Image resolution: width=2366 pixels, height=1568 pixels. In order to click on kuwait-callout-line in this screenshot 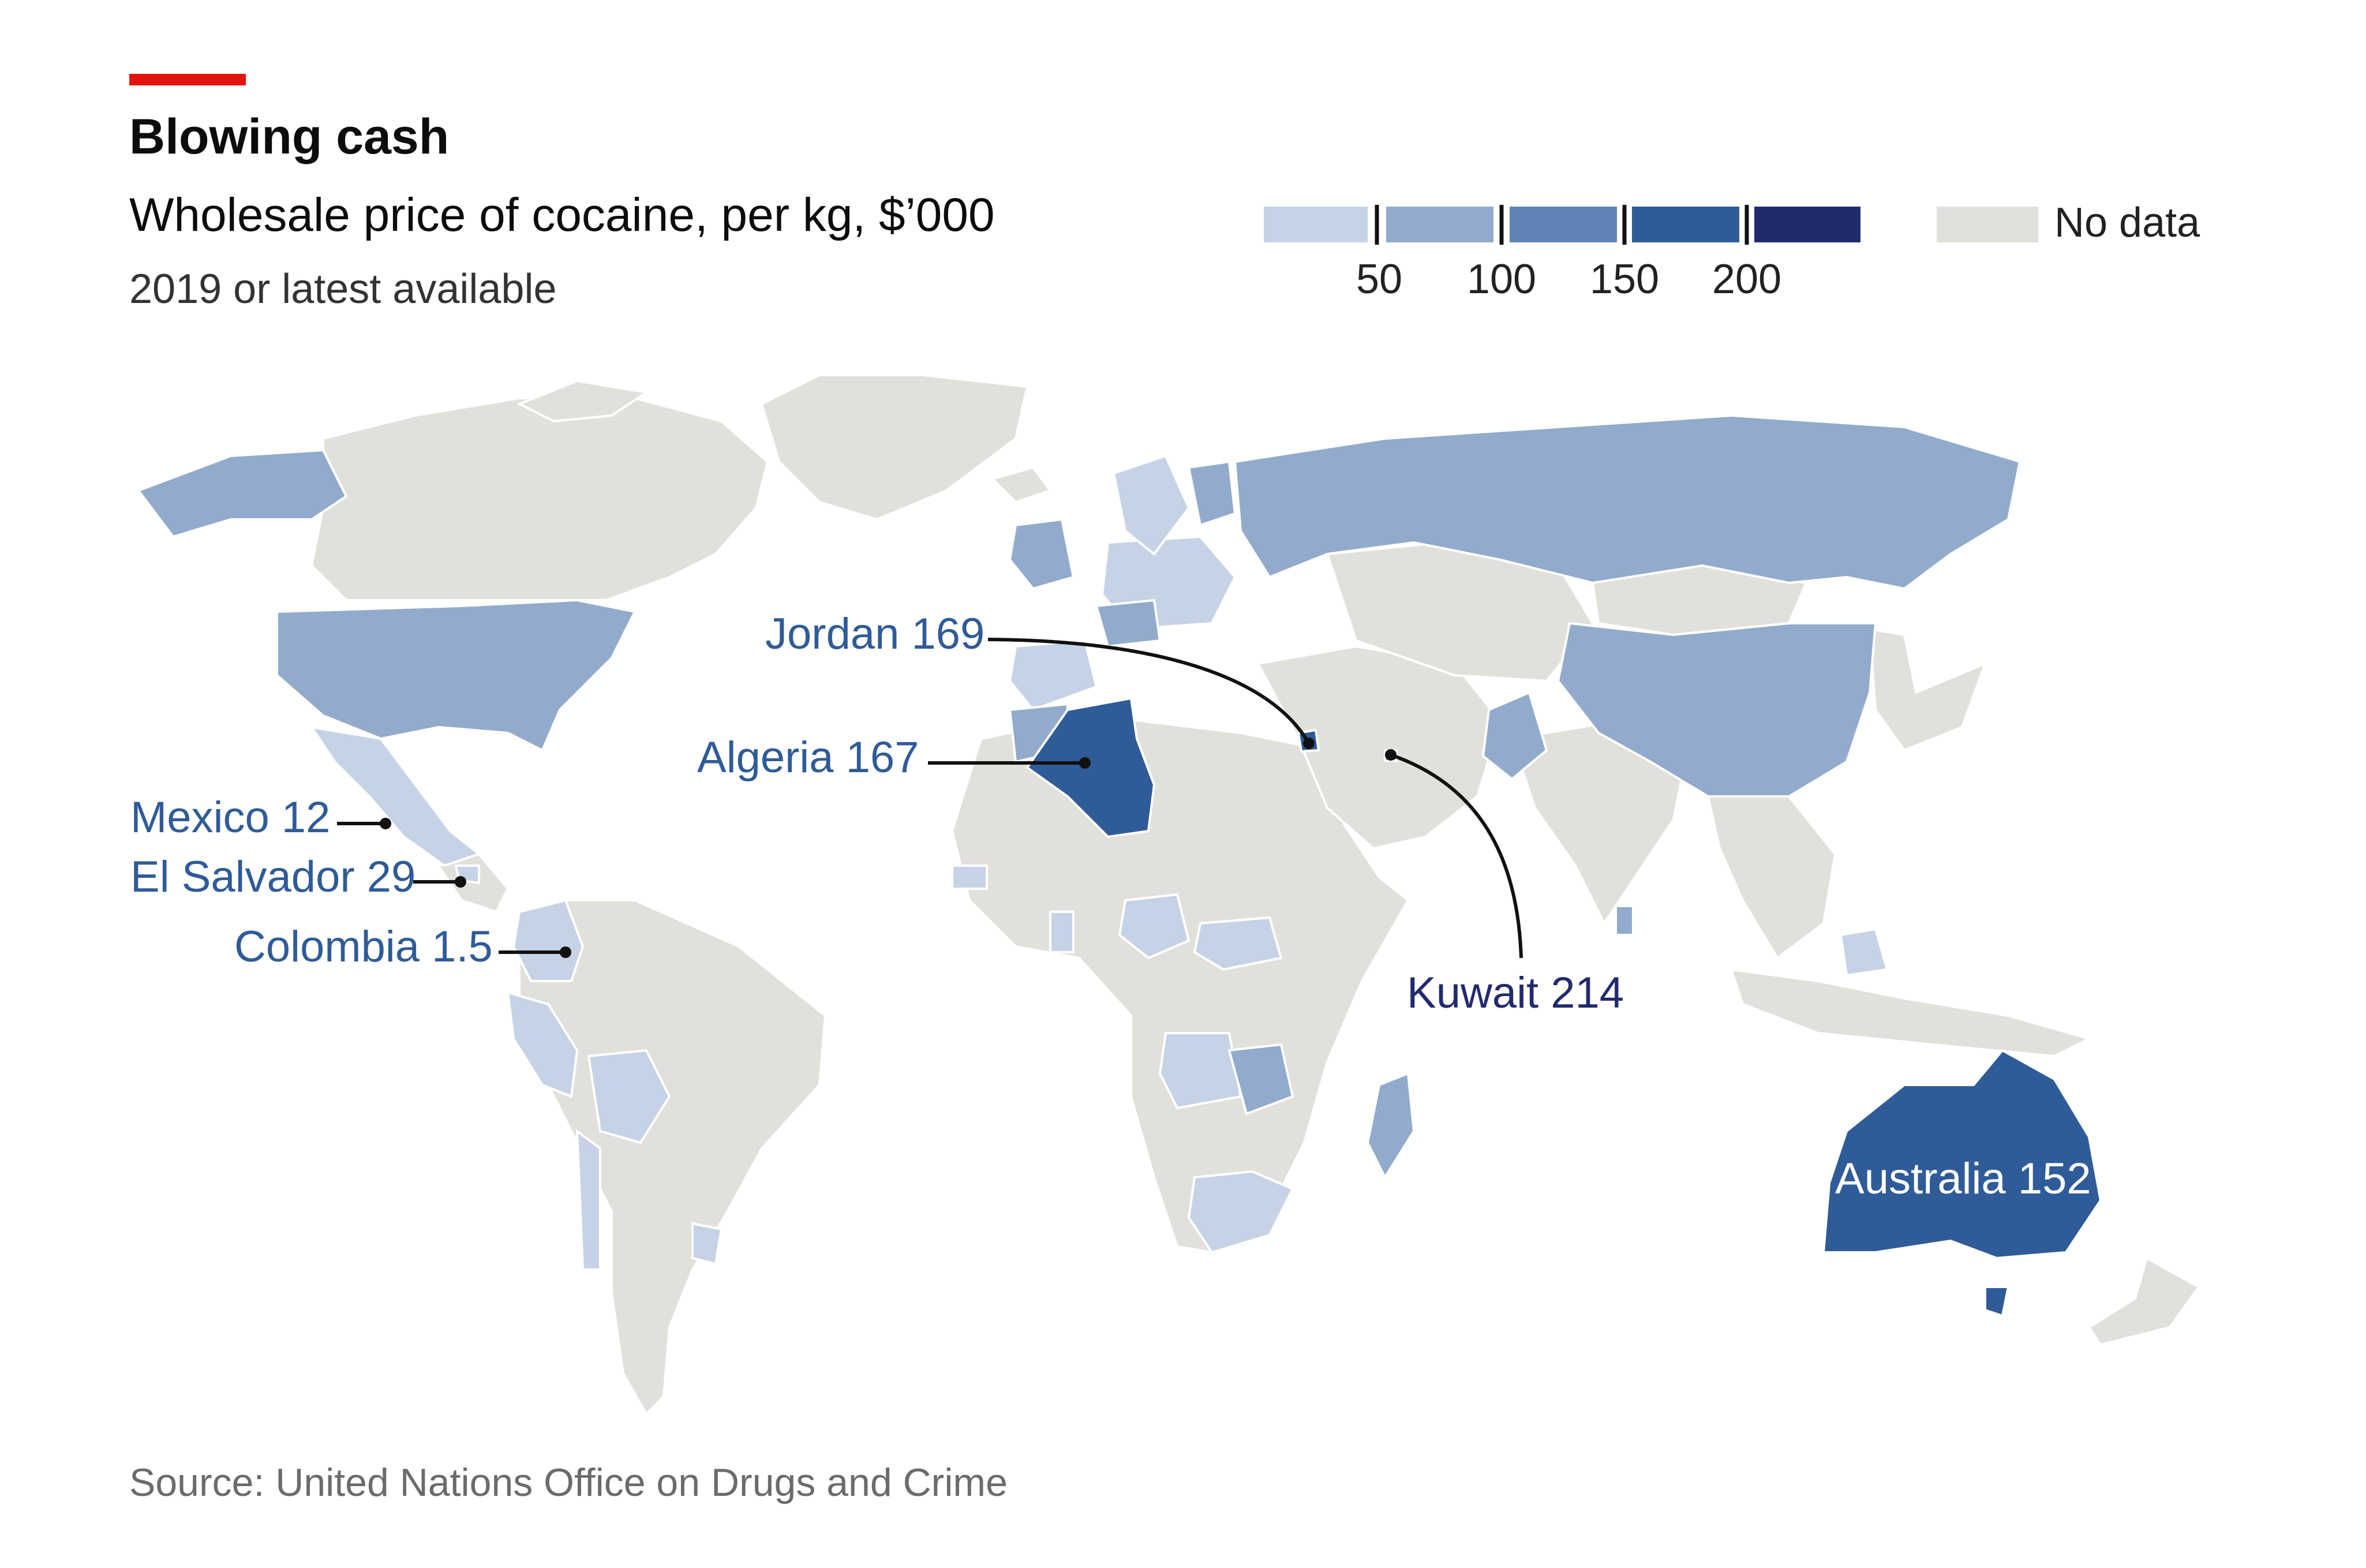, I will do `click(1456, 856)`.